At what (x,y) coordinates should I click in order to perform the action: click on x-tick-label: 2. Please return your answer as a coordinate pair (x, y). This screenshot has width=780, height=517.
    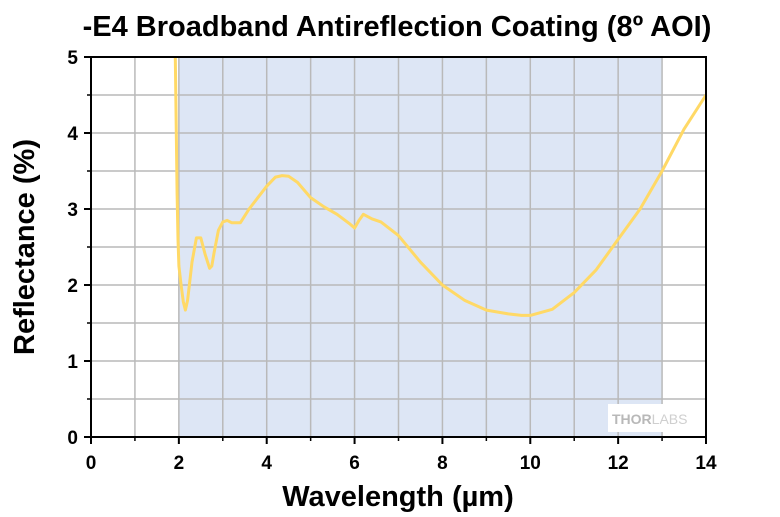
    Looking at the image, I should click on (179, 463).